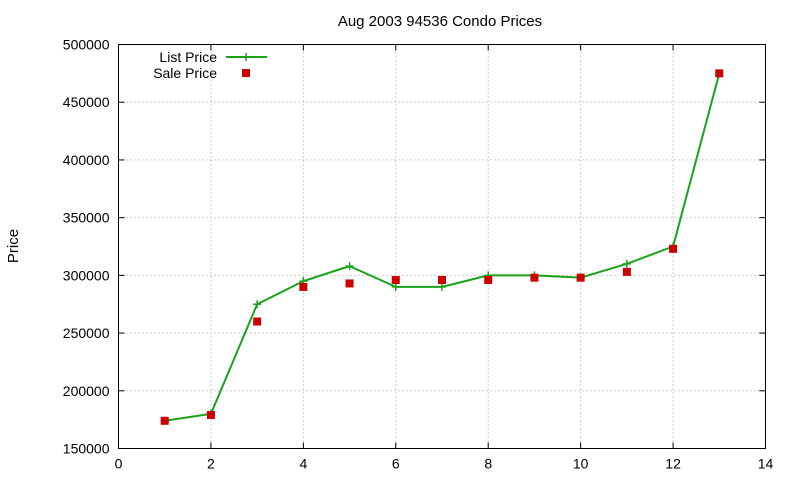 Image resolution: width=800 pixels, height=480 pixels. Describe the element at coordinates (303, 464) in the screenshot. I see `x-tick-label: 4` at that location.